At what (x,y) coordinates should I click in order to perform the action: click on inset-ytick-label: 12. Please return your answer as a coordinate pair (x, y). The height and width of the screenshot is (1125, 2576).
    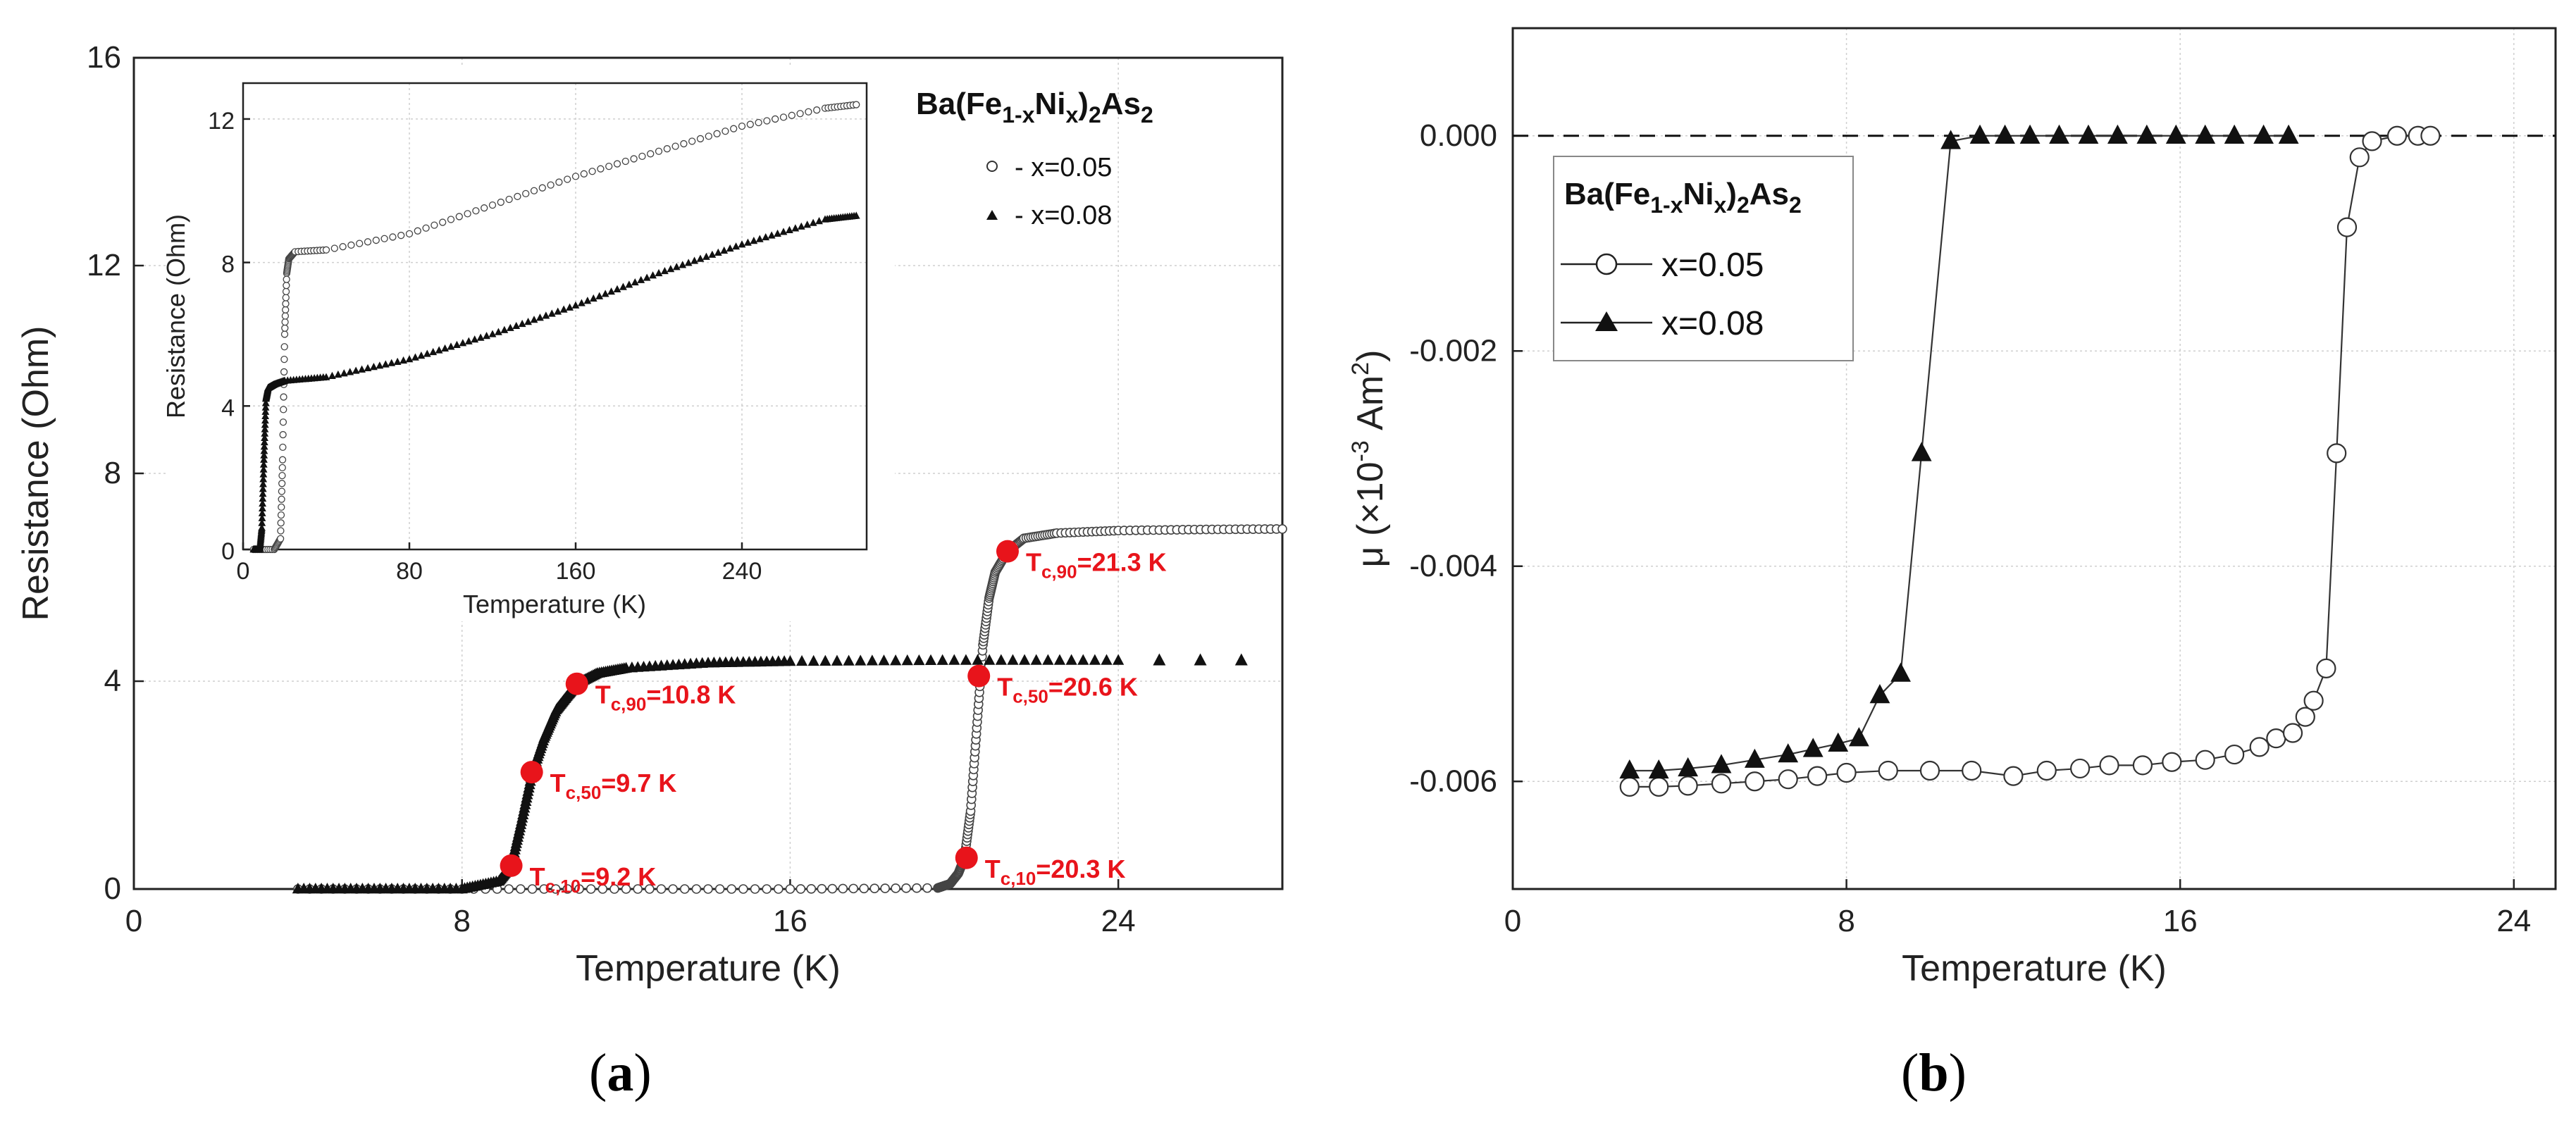
    Looking at the image, I should click on (221, 121).